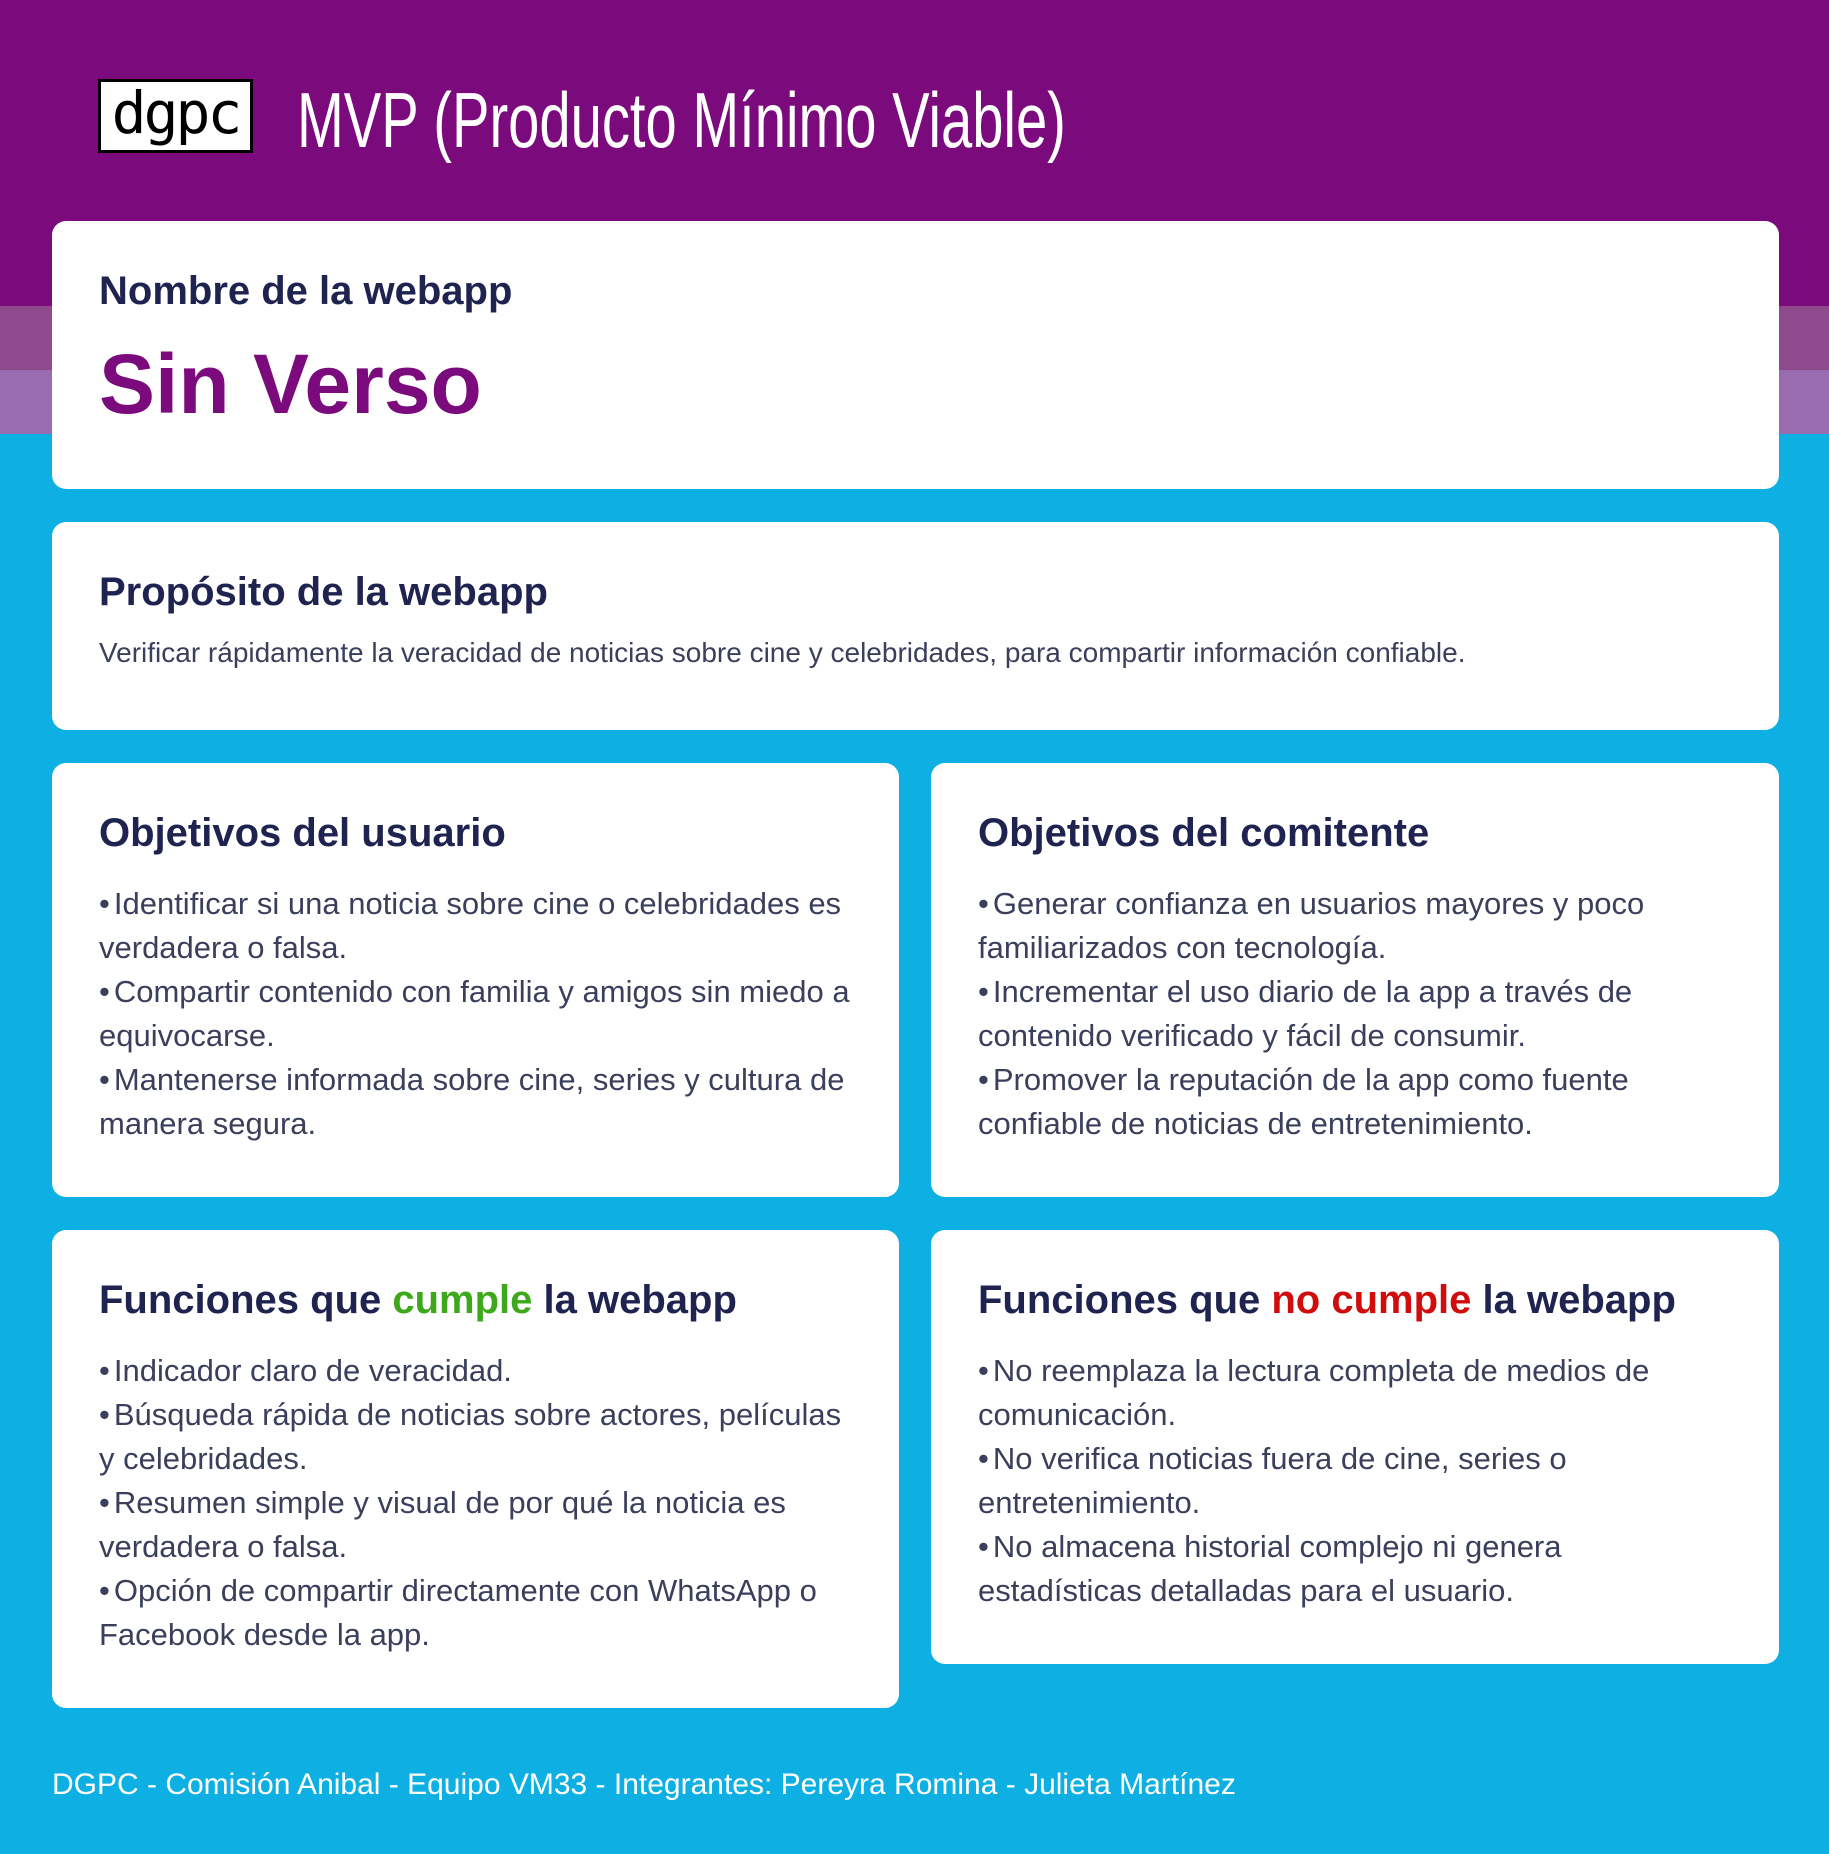 The width and height of the screenshot is (1829, 1854). What do you see at coordinates (1204, 833) in the screenshot?
I see `client-goals-heading: Objetivos del comitente` at bounding box center [1204, 833].